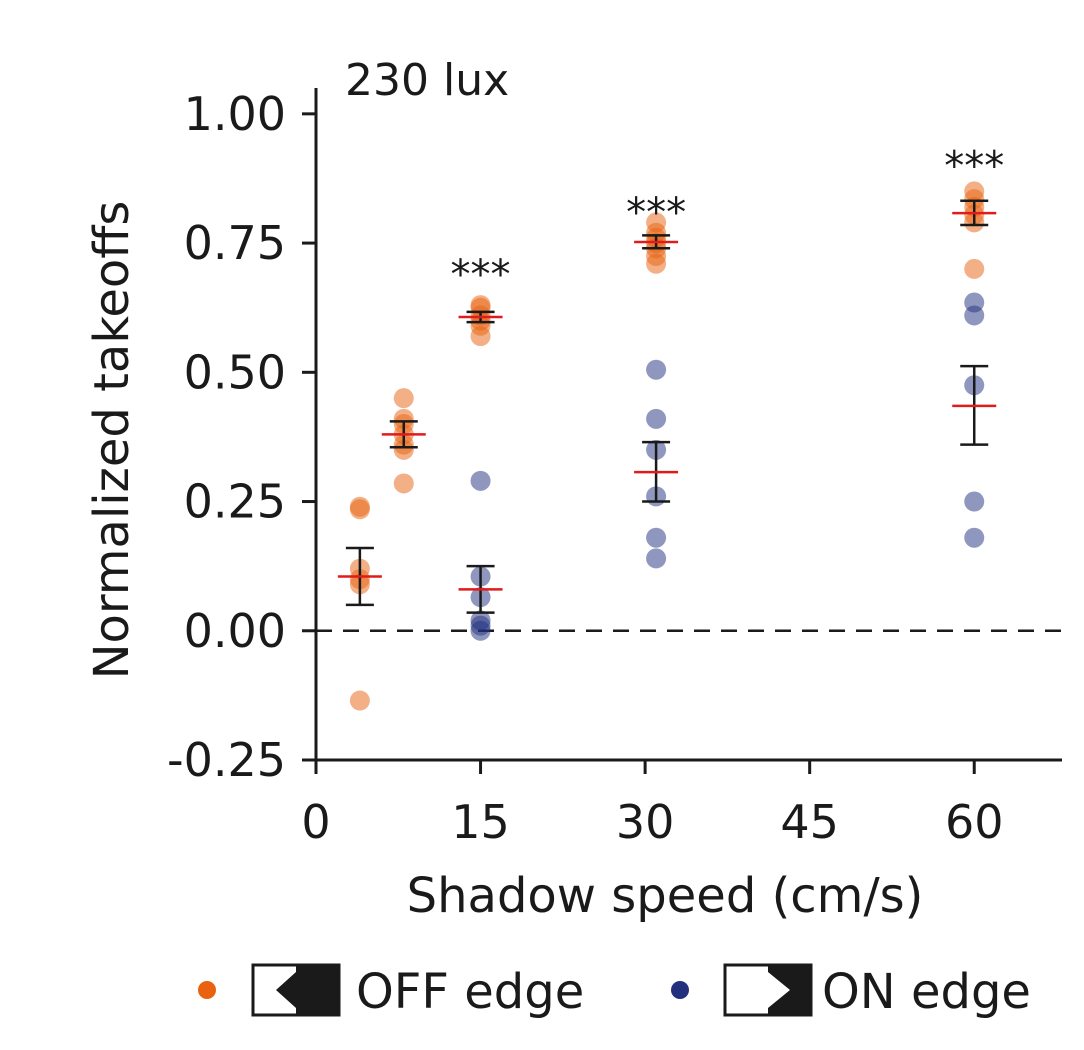 Image resolution: width=1084 pixels, height=1050 pixels. I want to click on y-tick-label: 0.75, so click(235, 243).